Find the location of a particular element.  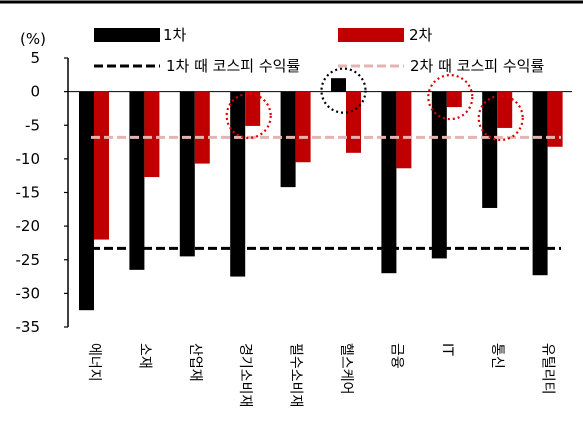

legend: 1차 2차 1차 때 코스피 수익률 2차 때 코스피 수익률 is located at coordinates (319, 50).